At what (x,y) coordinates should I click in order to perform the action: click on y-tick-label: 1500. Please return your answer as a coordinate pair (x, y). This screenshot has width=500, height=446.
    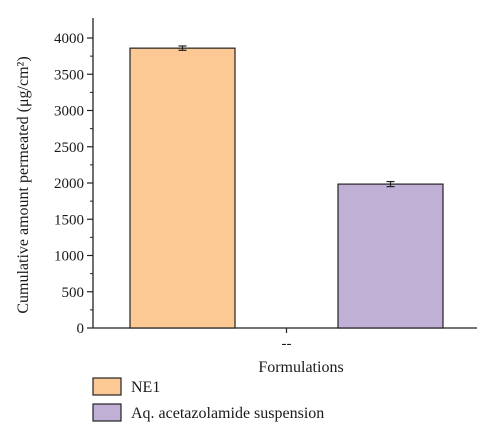
    Looking at the image, I should click on (69, 220).